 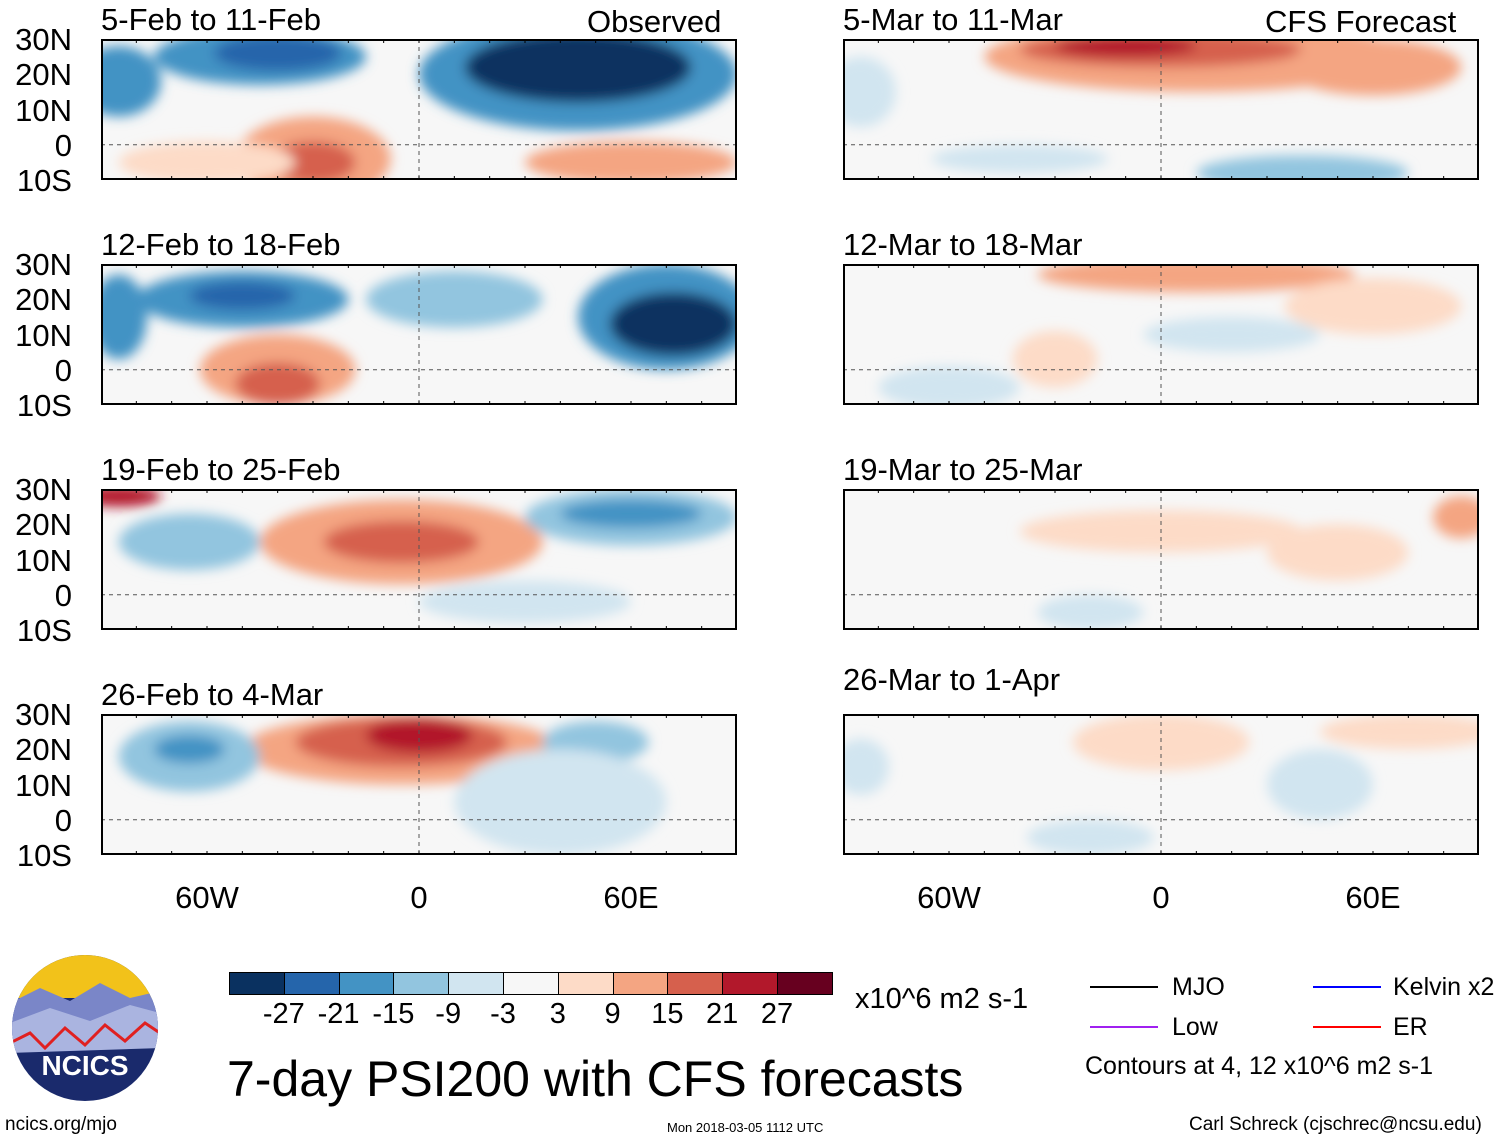 I want to click on footer-author: Carl Schreck (cjschrec@ncsu.edu), so click(x=1335, y=1124).